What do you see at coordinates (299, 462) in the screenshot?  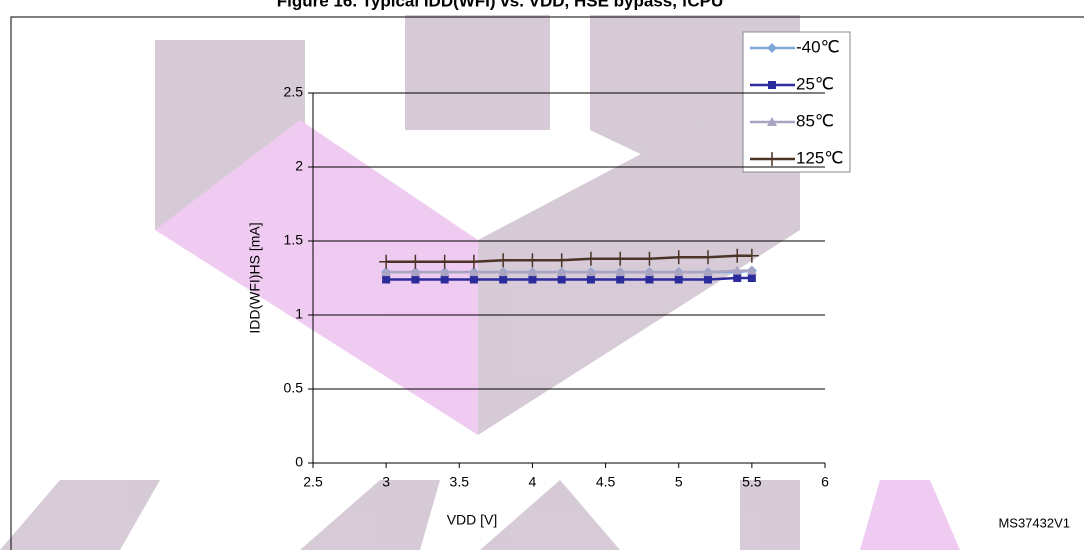 I see `y-tick-label: 0` at bounding box center [299, 462].